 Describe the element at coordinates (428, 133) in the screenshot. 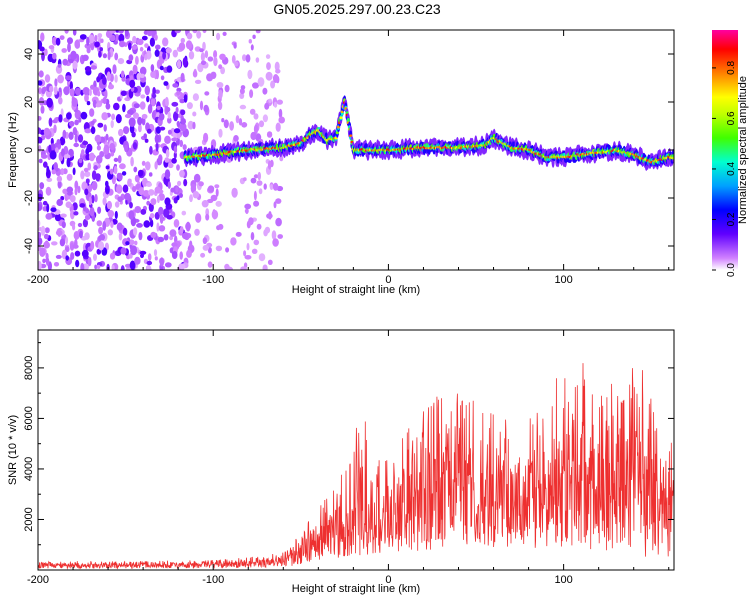

I see `ridge-band` at that location.